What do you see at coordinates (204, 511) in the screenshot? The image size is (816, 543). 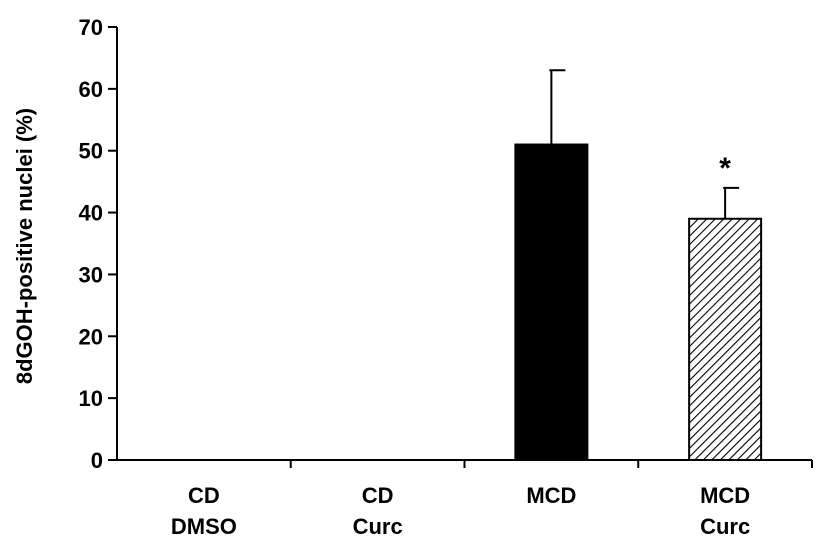 I see `x-tick-label-0: CD DMSO` at bounding box center [204, 511].